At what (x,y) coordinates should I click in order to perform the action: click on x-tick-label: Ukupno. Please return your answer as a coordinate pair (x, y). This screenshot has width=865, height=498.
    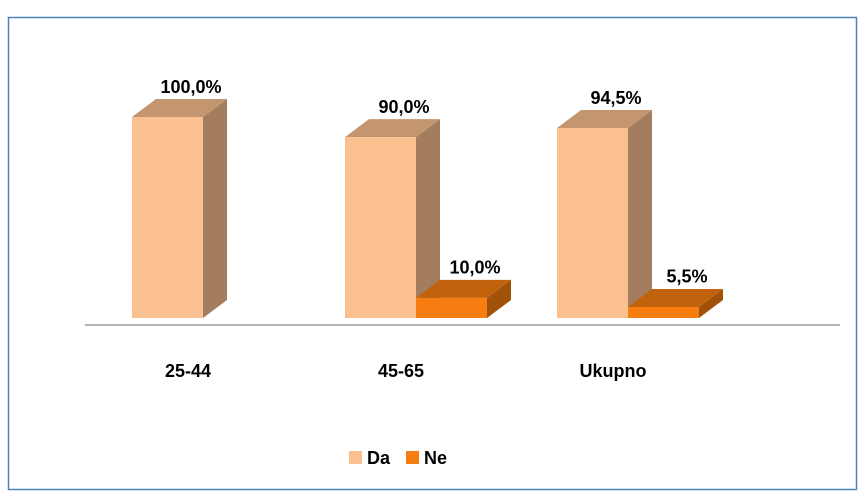
    Looking at the image, I should click on (613, 371).